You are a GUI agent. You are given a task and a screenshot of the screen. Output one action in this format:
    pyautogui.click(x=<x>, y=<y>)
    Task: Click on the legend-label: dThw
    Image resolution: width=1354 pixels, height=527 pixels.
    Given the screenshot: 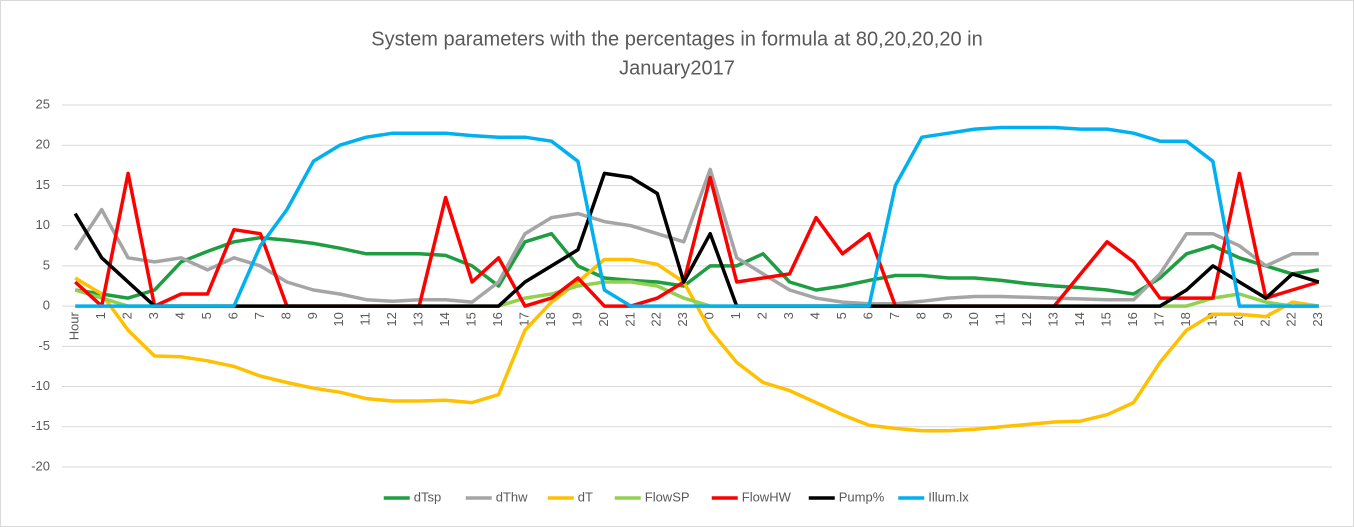 What is the action you would take?
    pyautogui.click(x=512, y=496)
    